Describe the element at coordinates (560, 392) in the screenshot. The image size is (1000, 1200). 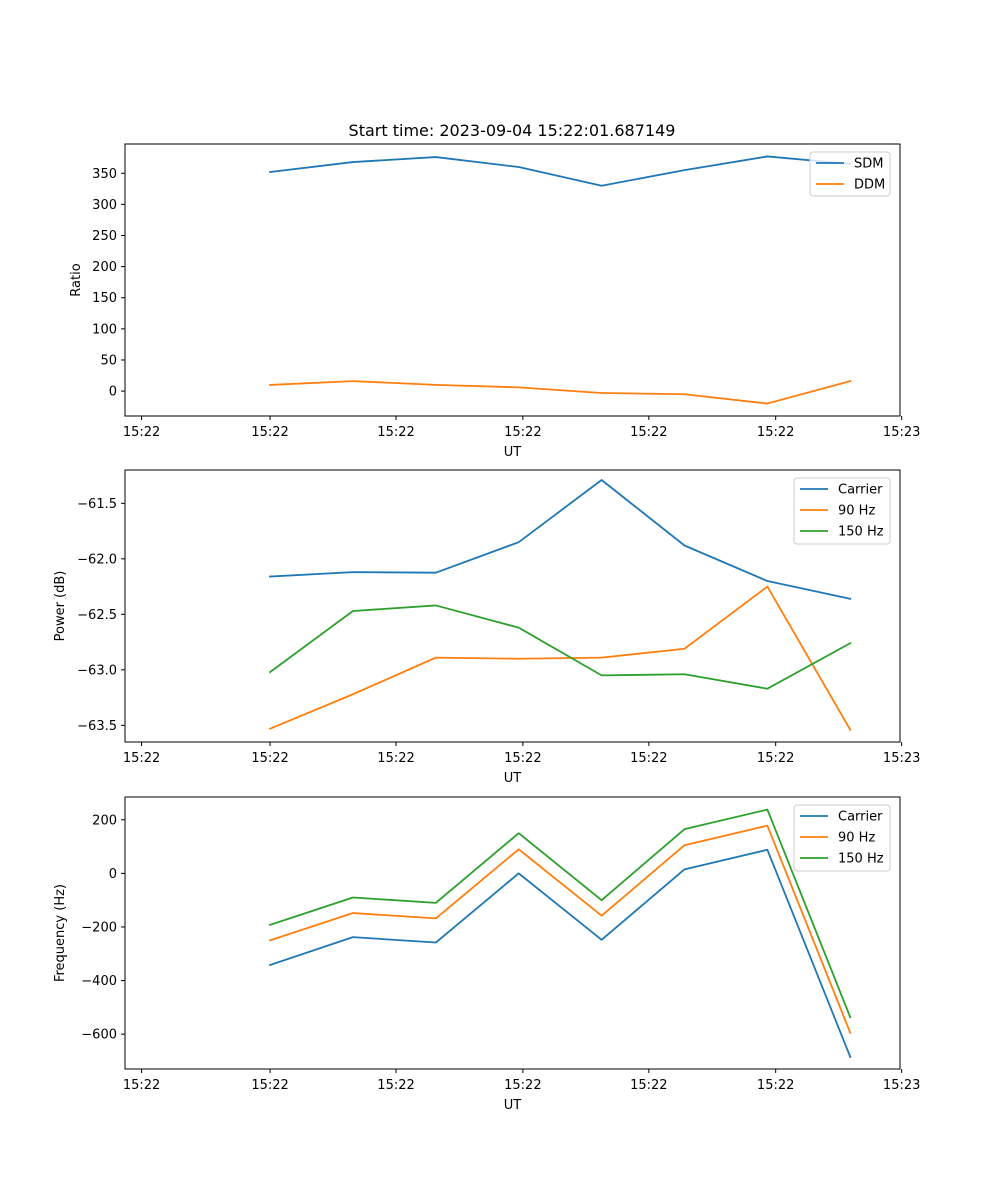
I see `series-line-ddm` at that location.